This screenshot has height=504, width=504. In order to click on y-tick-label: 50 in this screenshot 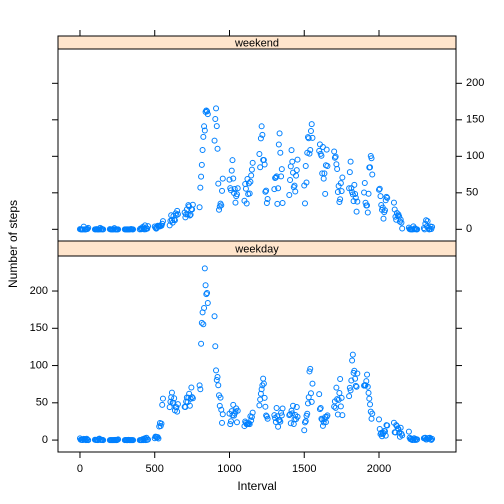, I will do `click(42, 403)`.